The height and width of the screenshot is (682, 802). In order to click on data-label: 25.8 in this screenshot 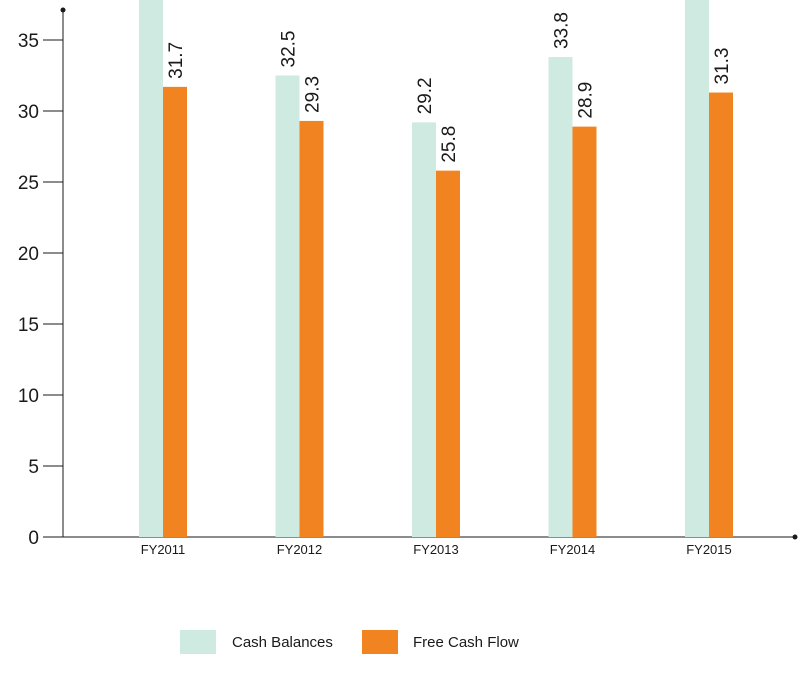, I will do `click(449, 144)`.